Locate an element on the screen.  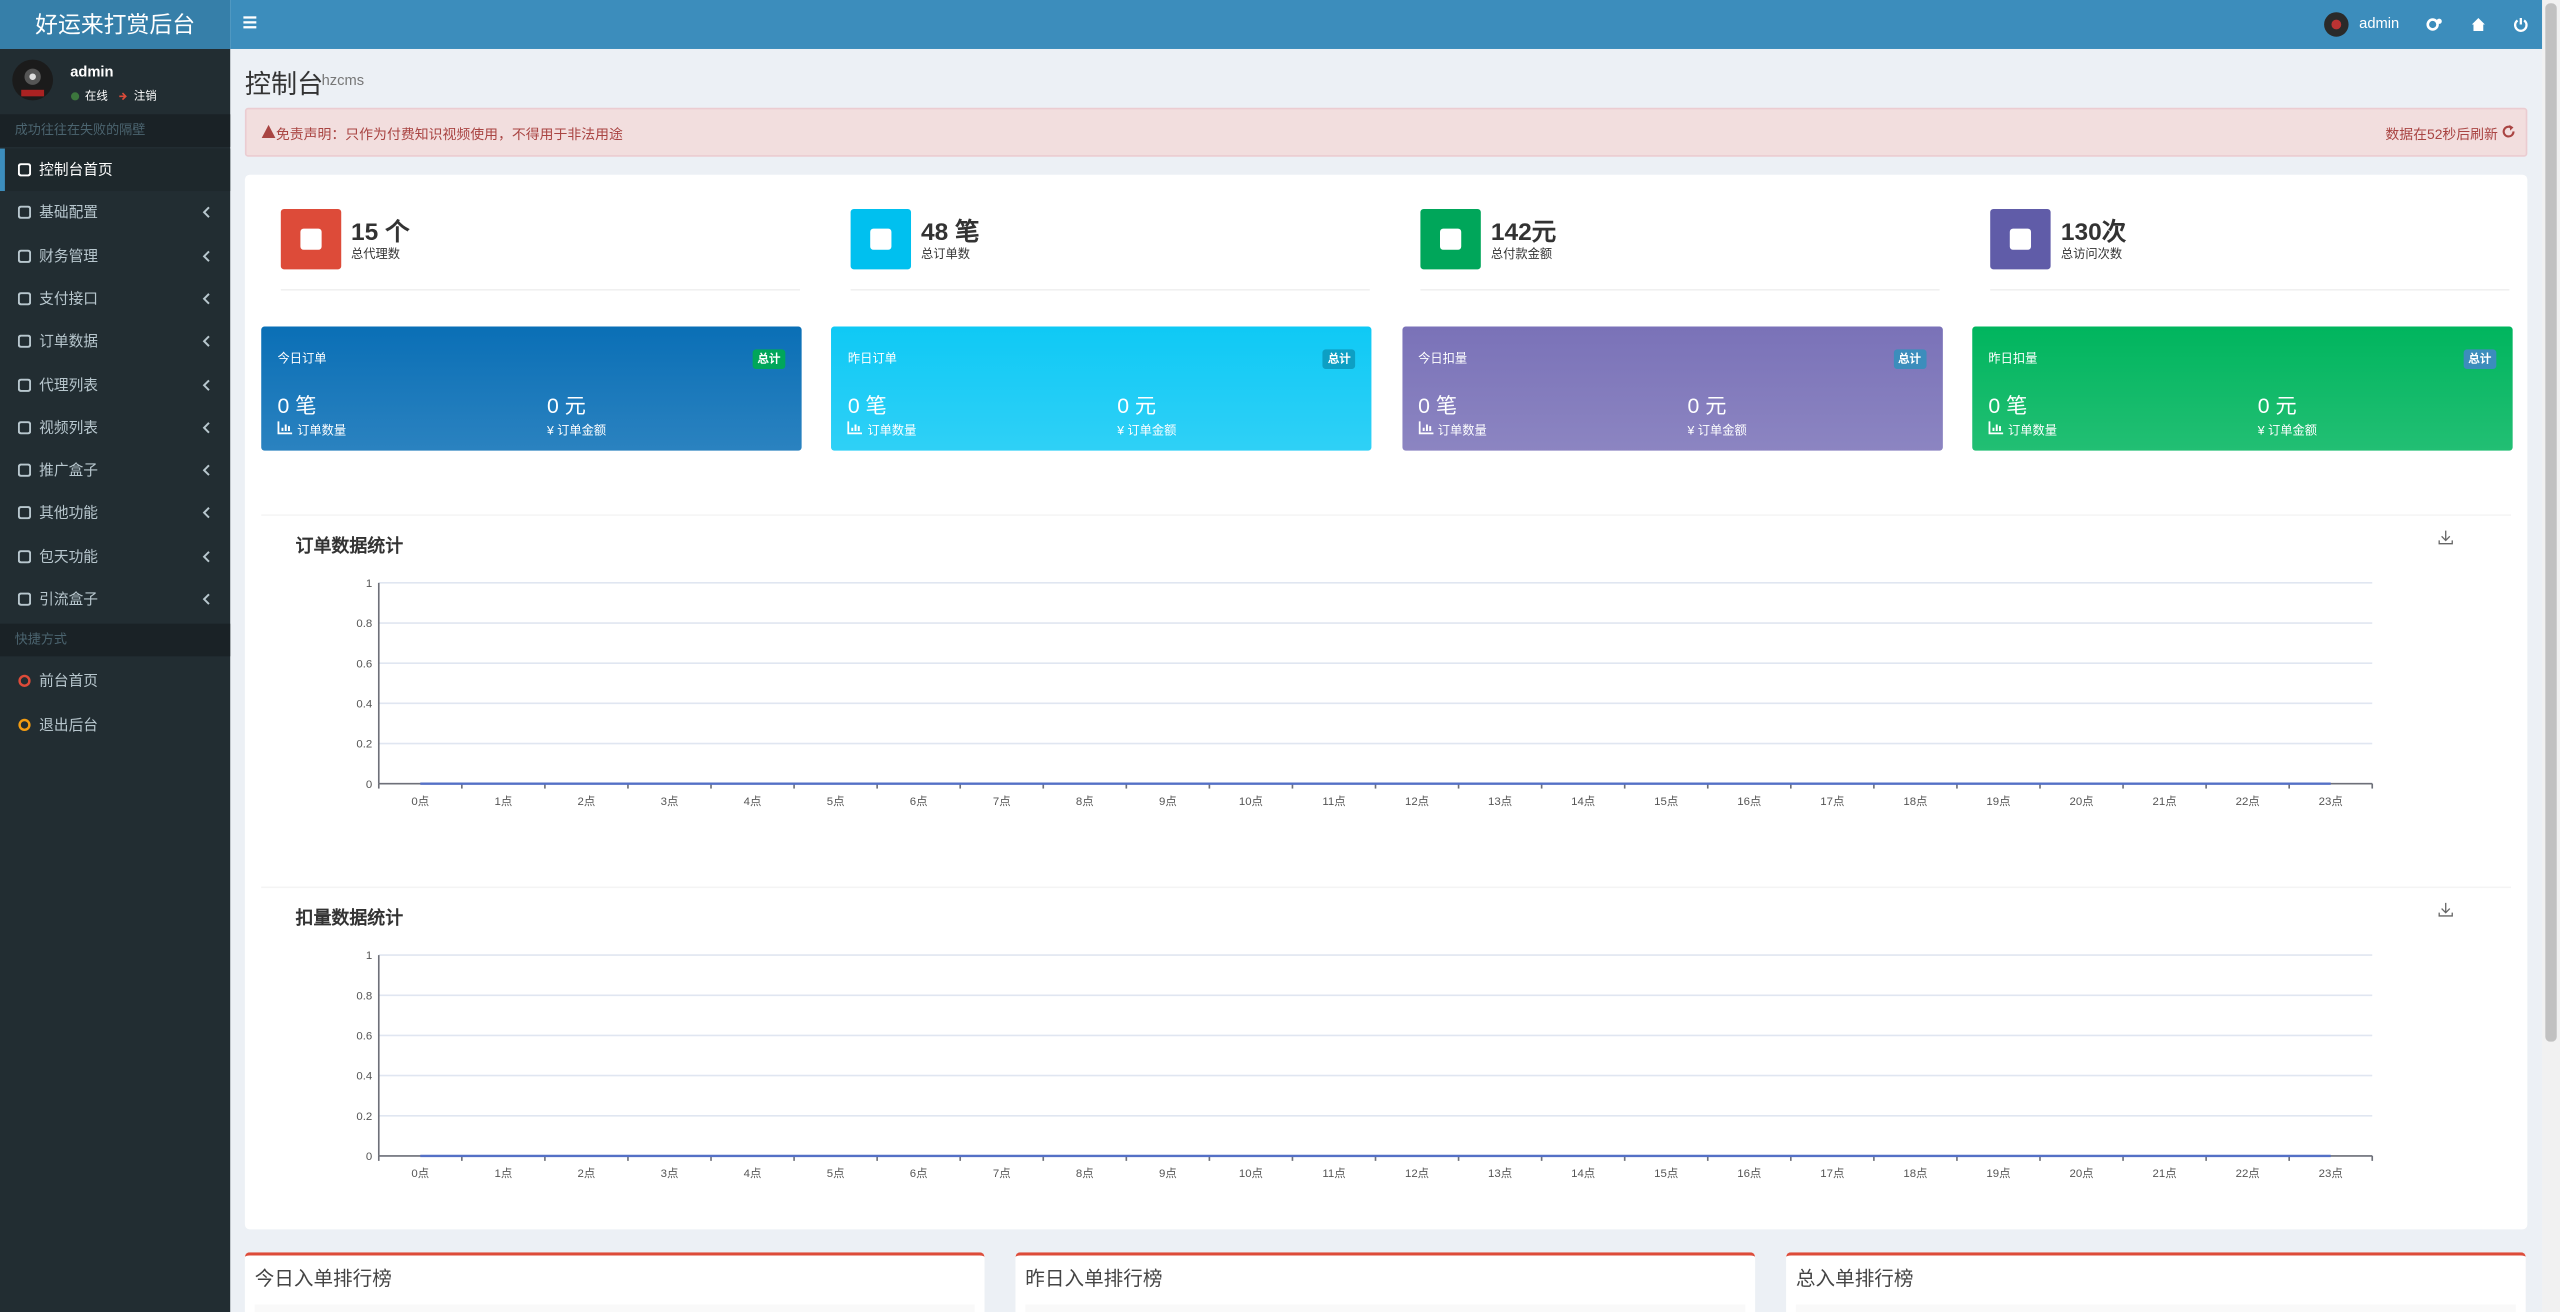
menu-label: 引流盒子 is located at coordinates (68, 599).